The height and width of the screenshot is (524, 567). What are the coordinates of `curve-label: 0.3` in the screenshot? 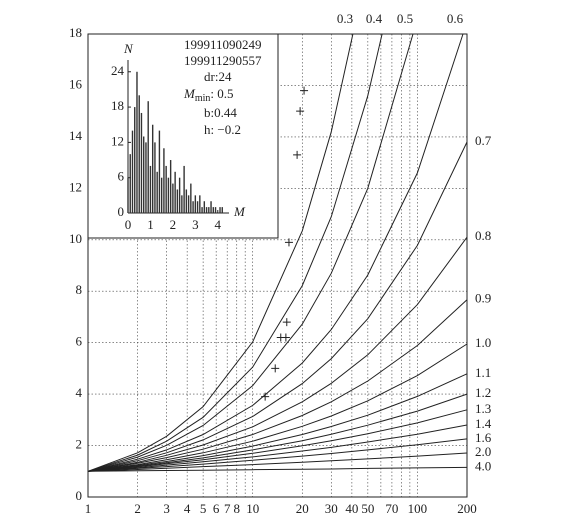 It's located at (345, 18).